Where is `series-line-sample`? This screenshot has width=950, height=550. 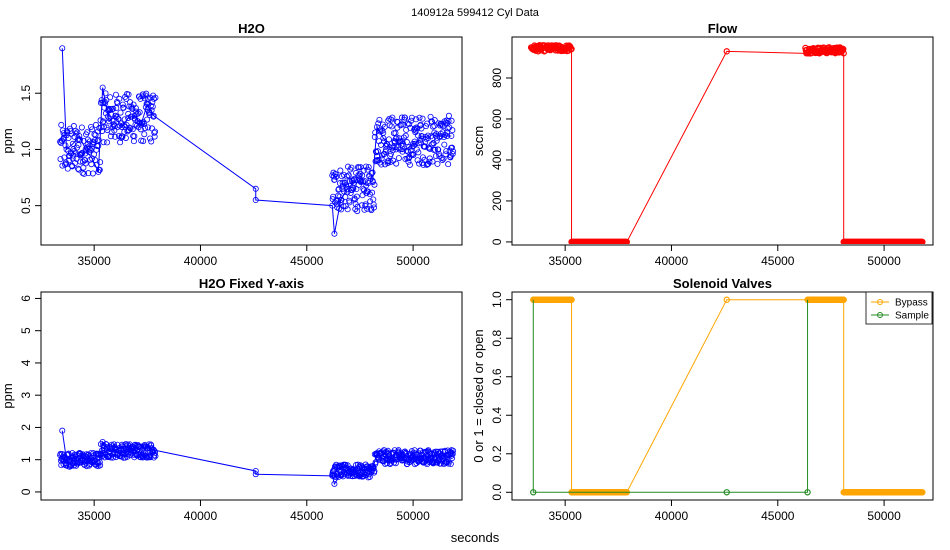
series-line-sample is located at coordinates (670, 396).